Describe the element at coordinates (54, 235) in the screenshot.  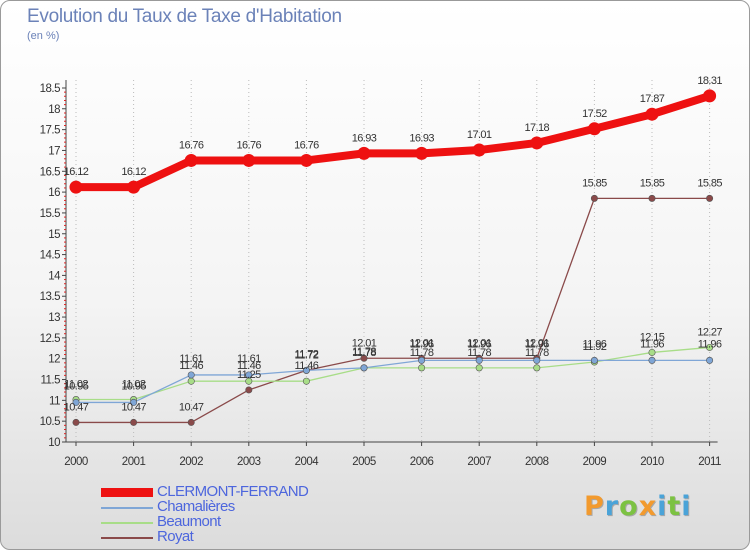
I see `y-tick-label: 15` at that location.